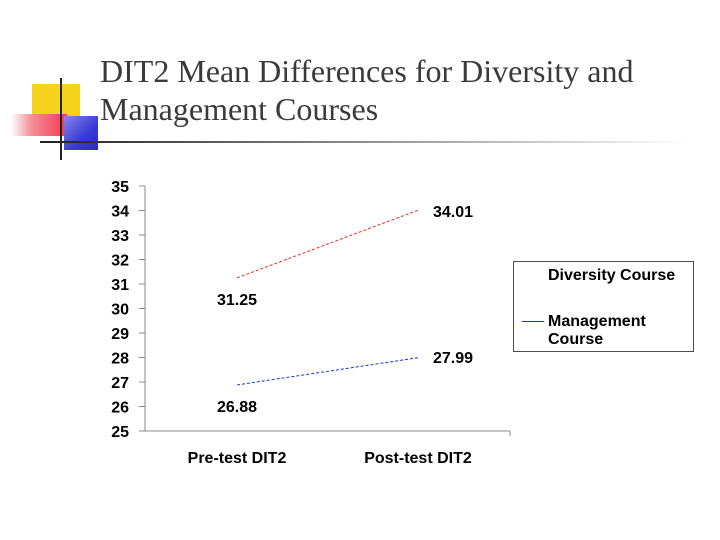 The height and width of the screenshot is (540, 720). I want to click on y-tick-label: 29, so click(120, 334).